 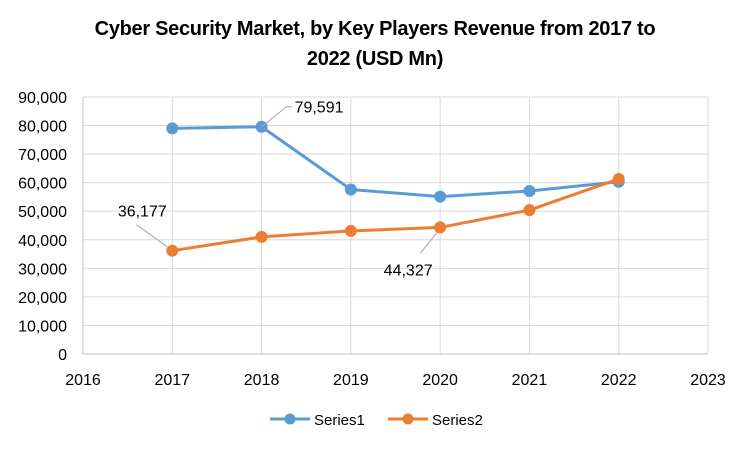 What do you see at coordinates (42, 269) in the screenshot?
I see `y-tick-label: 30,000` at bounding box center [42, 269].